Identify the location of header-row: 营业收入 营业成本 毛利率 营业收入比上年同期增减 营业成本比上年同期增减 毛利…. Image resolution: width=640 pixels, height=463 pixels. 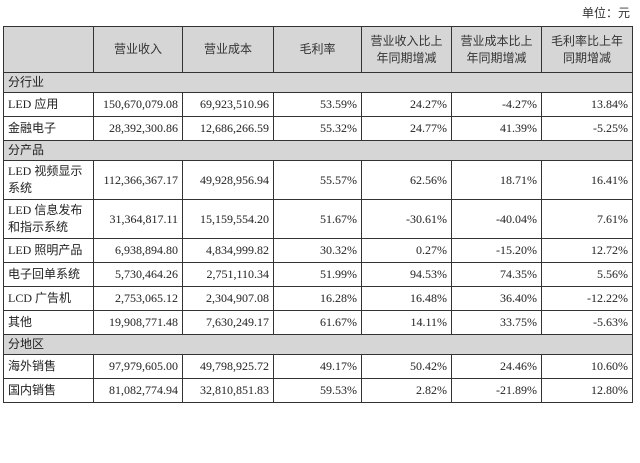
(318, 49).